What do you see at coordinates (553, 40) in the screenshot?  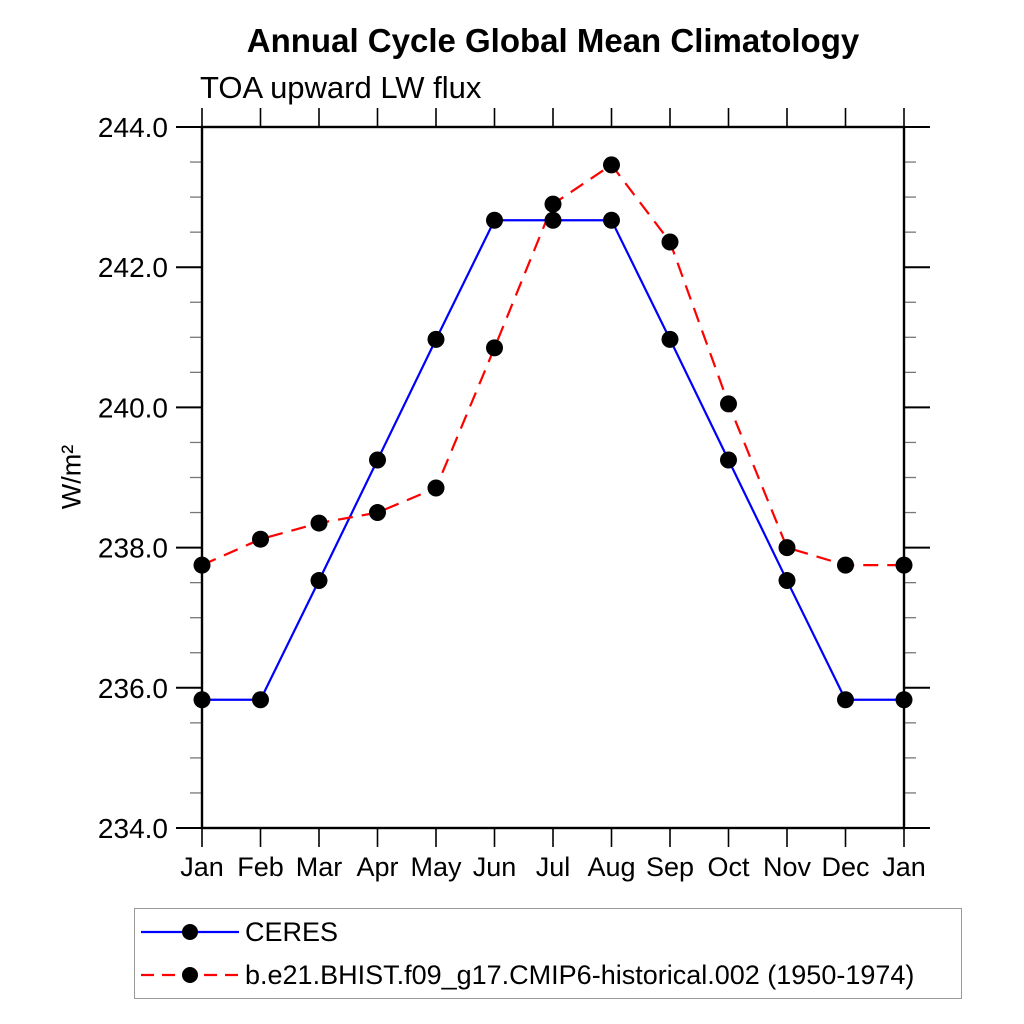 I see `chart-title: Annual Cycle Global Mean Climatology` at bounding box center [553, 40].